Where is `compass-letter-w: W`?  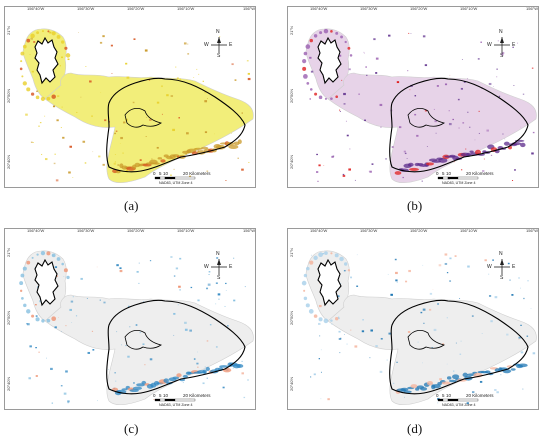 compass-letter-w: W is located at coordinates (489, 45).